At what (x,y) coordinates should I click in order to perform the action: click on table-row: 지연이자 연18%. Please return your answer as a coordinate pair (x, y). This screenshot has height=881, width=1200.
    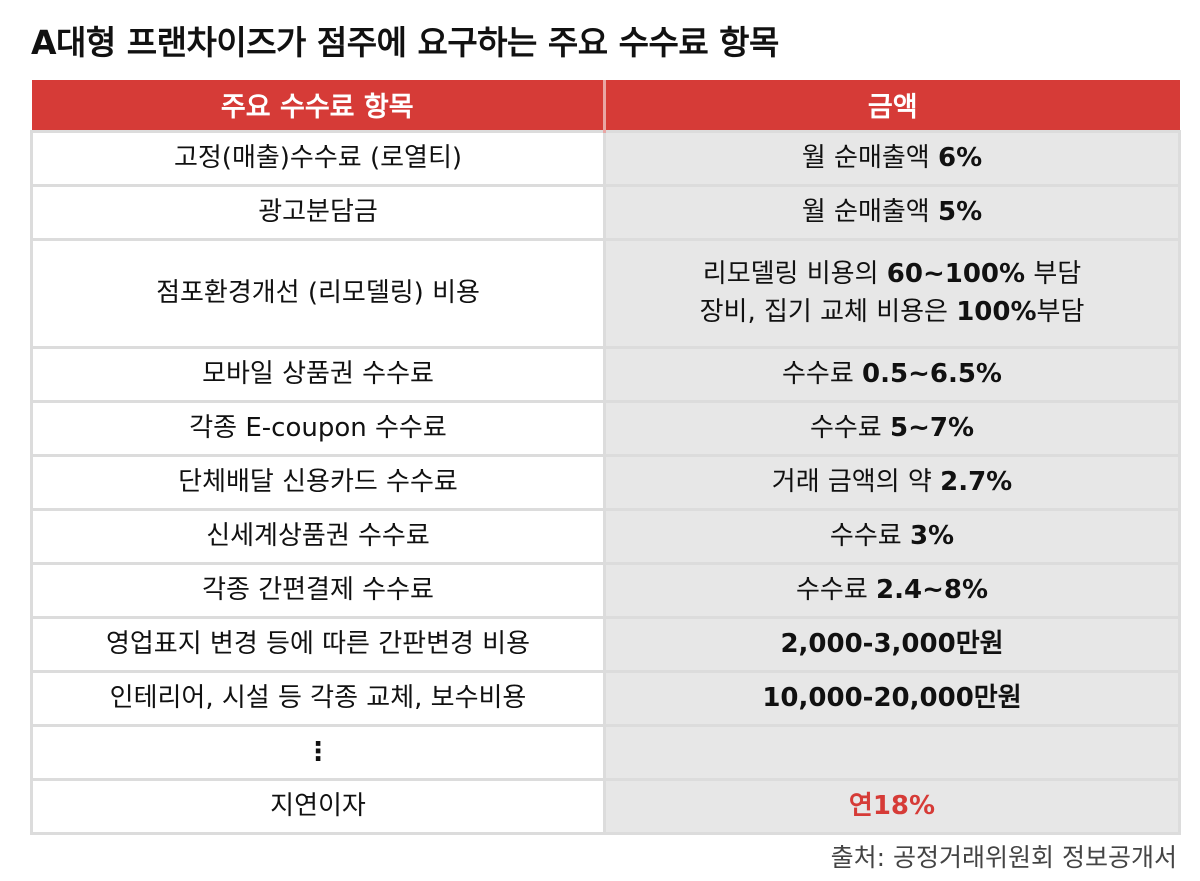
    Looking at the image, I should click on (605, 806).